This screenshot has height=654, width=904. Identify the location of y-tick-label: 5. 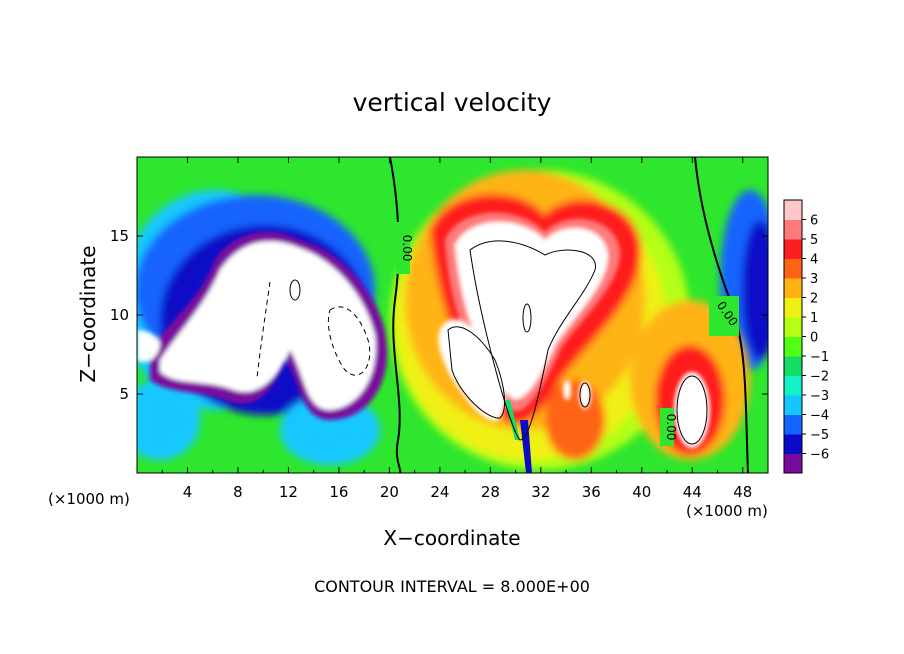
(124, 394).